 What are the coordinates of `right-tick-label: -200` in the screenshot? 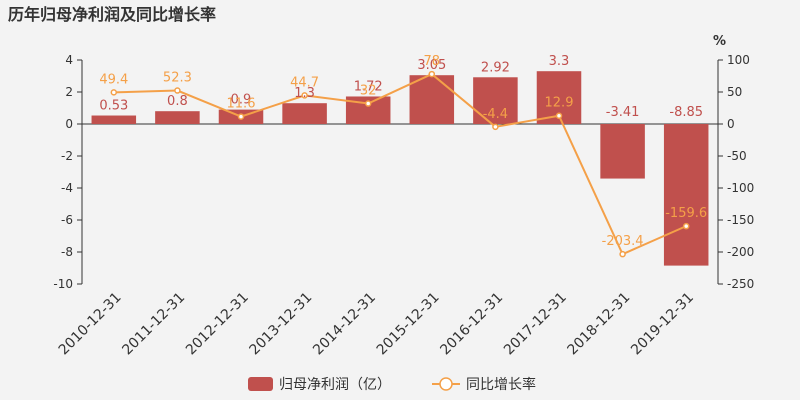 It's located at (740, 252).